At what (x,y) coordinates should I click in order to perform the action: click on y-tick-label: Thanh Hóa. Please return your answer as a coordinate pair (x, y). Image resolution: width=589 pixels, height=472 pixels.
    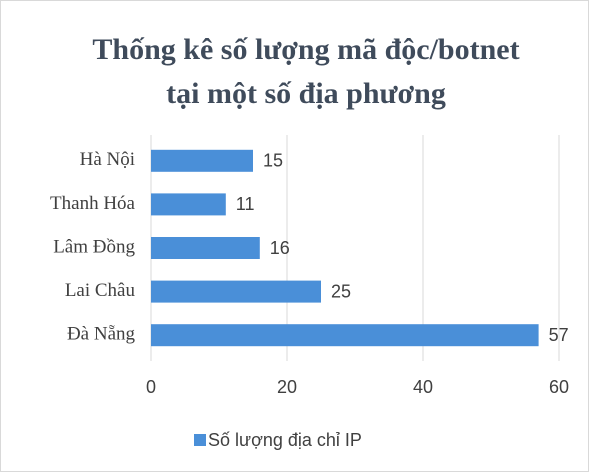
    Looking at the image, I should click on (93, 203).